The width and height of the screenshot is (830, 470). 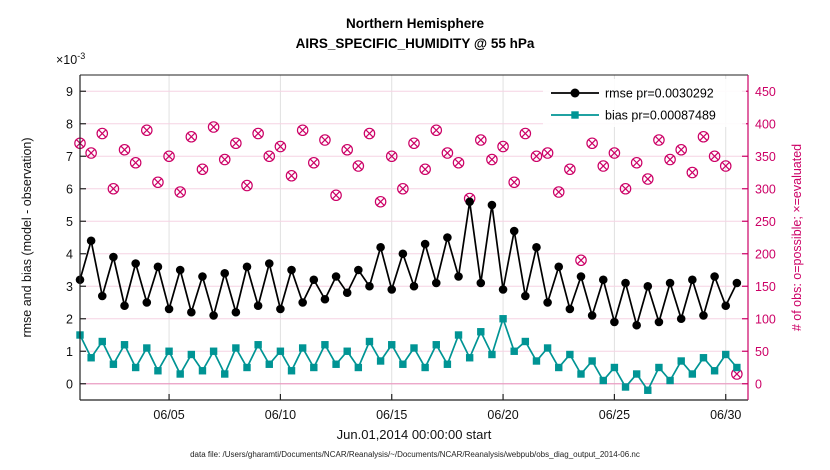 I want to click on svg-text: rmse pr=0.0030292, so click(x=659, y=94).